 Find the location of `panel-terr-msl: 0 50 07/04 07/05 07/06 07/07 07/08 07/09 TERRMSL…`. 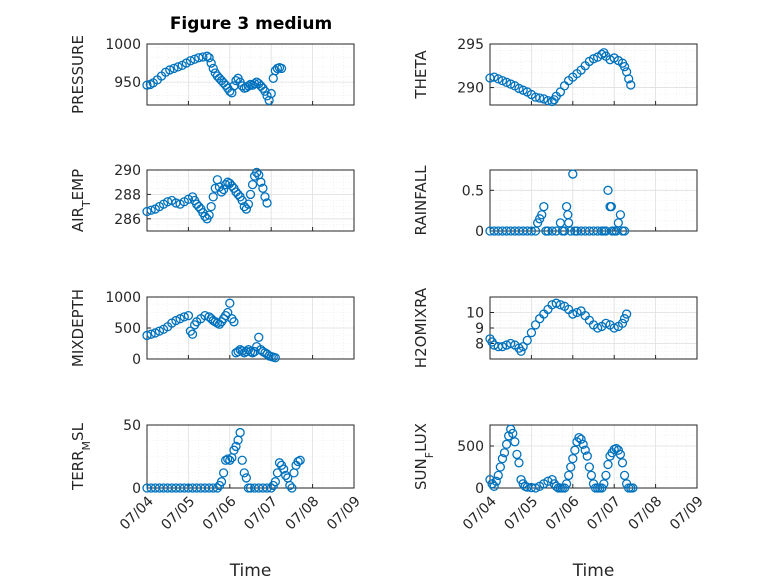

panel-terr-msl: 0 50 07/04 07/05 07/06 07/07 07/08 07/09 TERRMSL… is located at coordinates (216, 499).